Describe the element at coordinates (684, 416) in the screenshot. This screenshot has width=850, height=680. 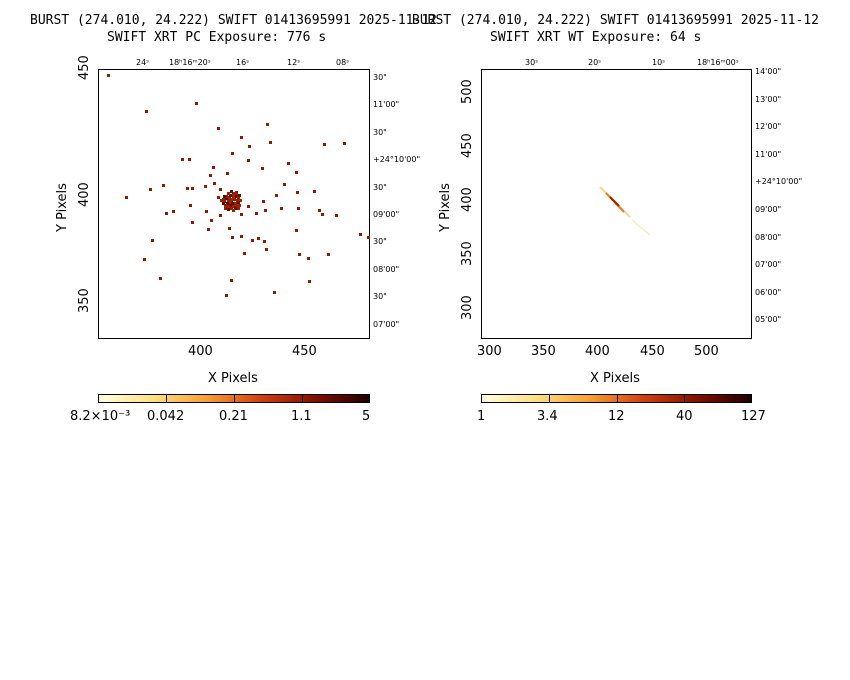
I see `colorbar-tick-label: 40` at that location.